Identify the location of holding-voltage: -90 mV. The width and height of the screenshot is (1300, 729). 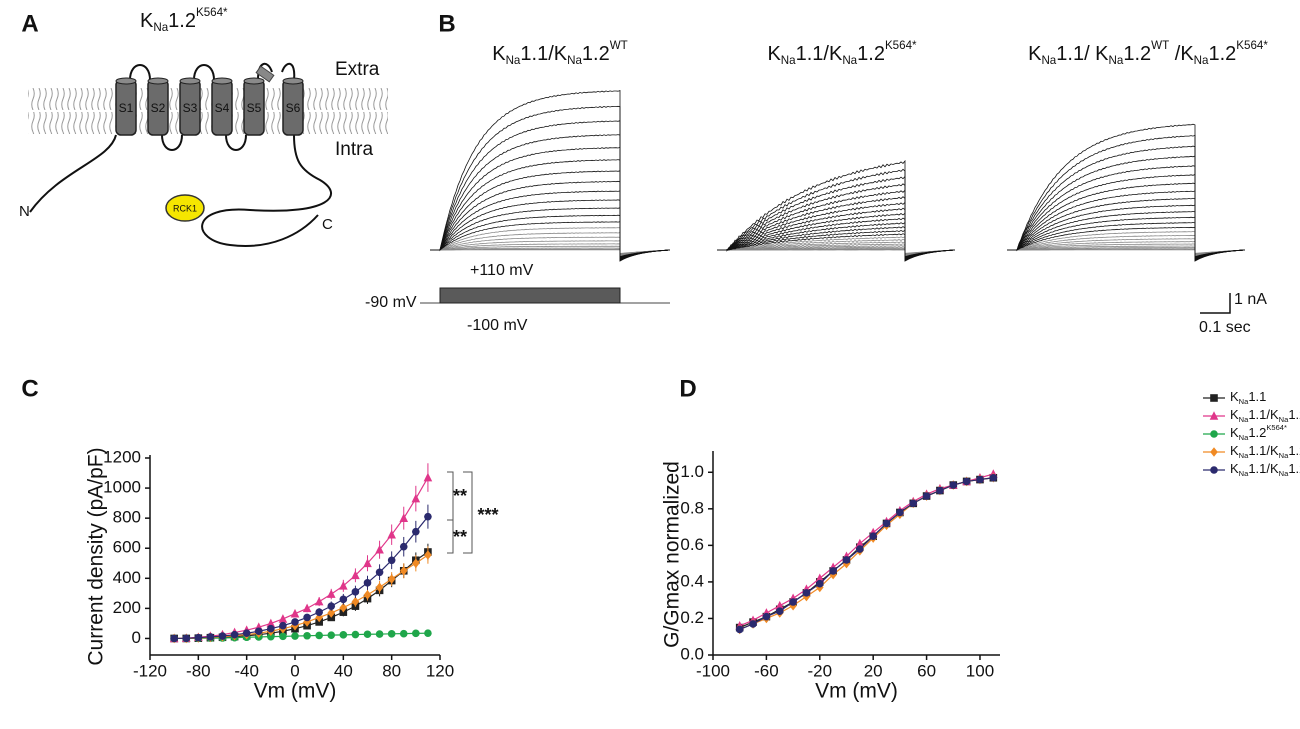
(391, 302).